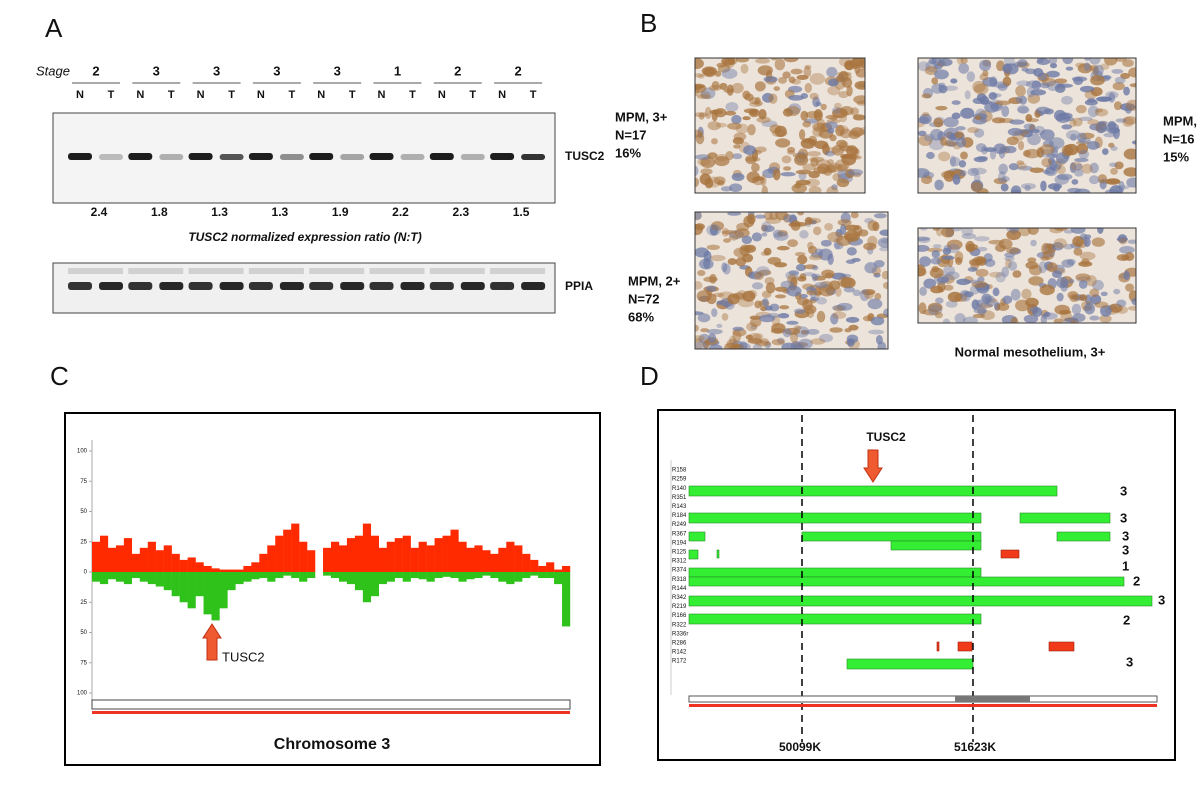 Image resolution: width=1200 pixels, height=785 pixels. Describe the element at coordinates (679, 589) in the screenshot. I see `row-label: R144` at that location.